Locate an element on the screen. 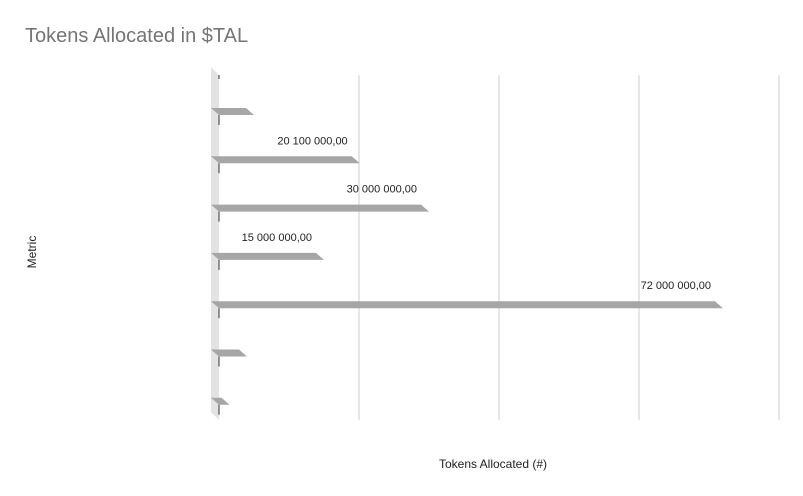  chart-title: Tokens Allocated in $TAL is located at coordinates (137, 36).